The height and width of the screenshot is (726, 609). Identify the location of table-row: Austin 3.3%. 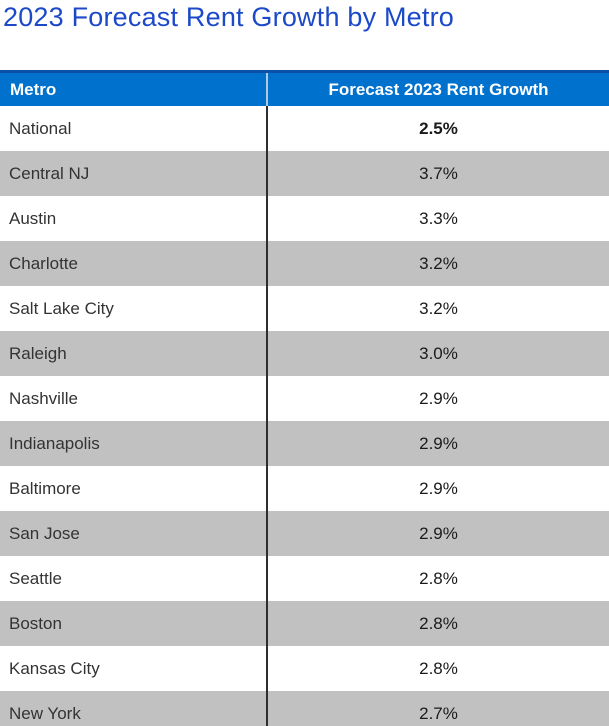
(304, 218).